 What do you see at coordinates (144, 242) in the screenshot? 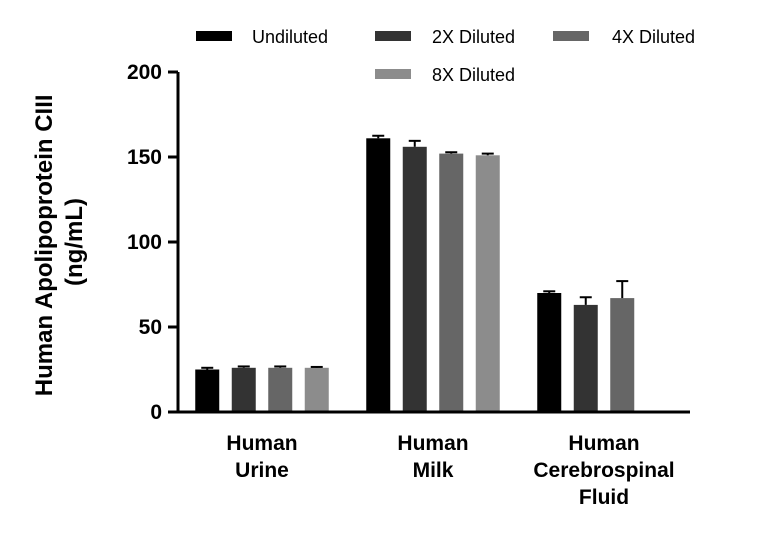
I see `y-tick-label: 100` at bounding box center [144, 242].